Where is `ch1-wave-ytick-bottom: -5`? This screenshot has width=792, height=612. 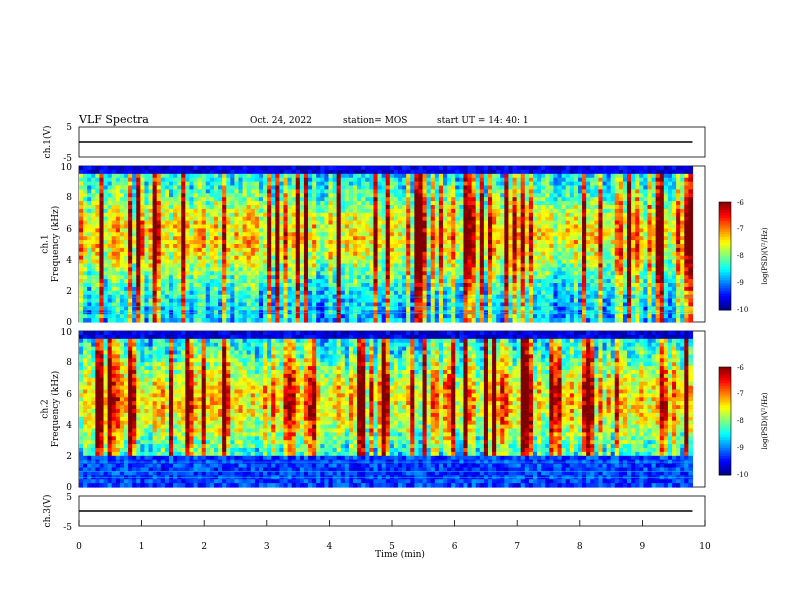
ch1-wave-ytick-bottom: -5 is located at coordinates (67, 159).